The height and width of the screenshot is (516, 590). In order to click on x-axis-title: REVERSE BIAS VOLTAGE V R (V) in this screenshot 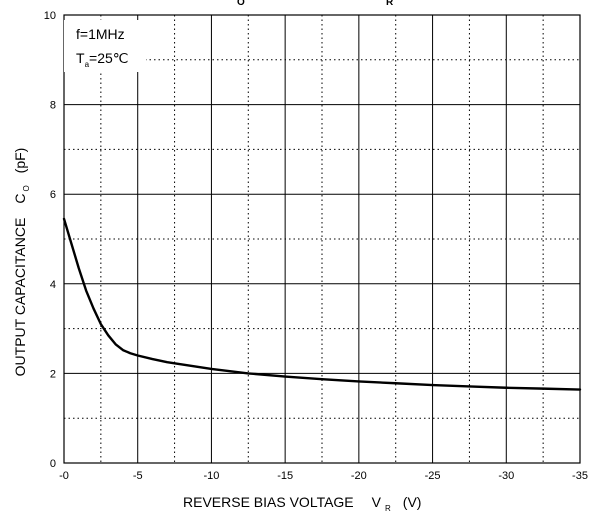, I will do `click(302, 503)`.